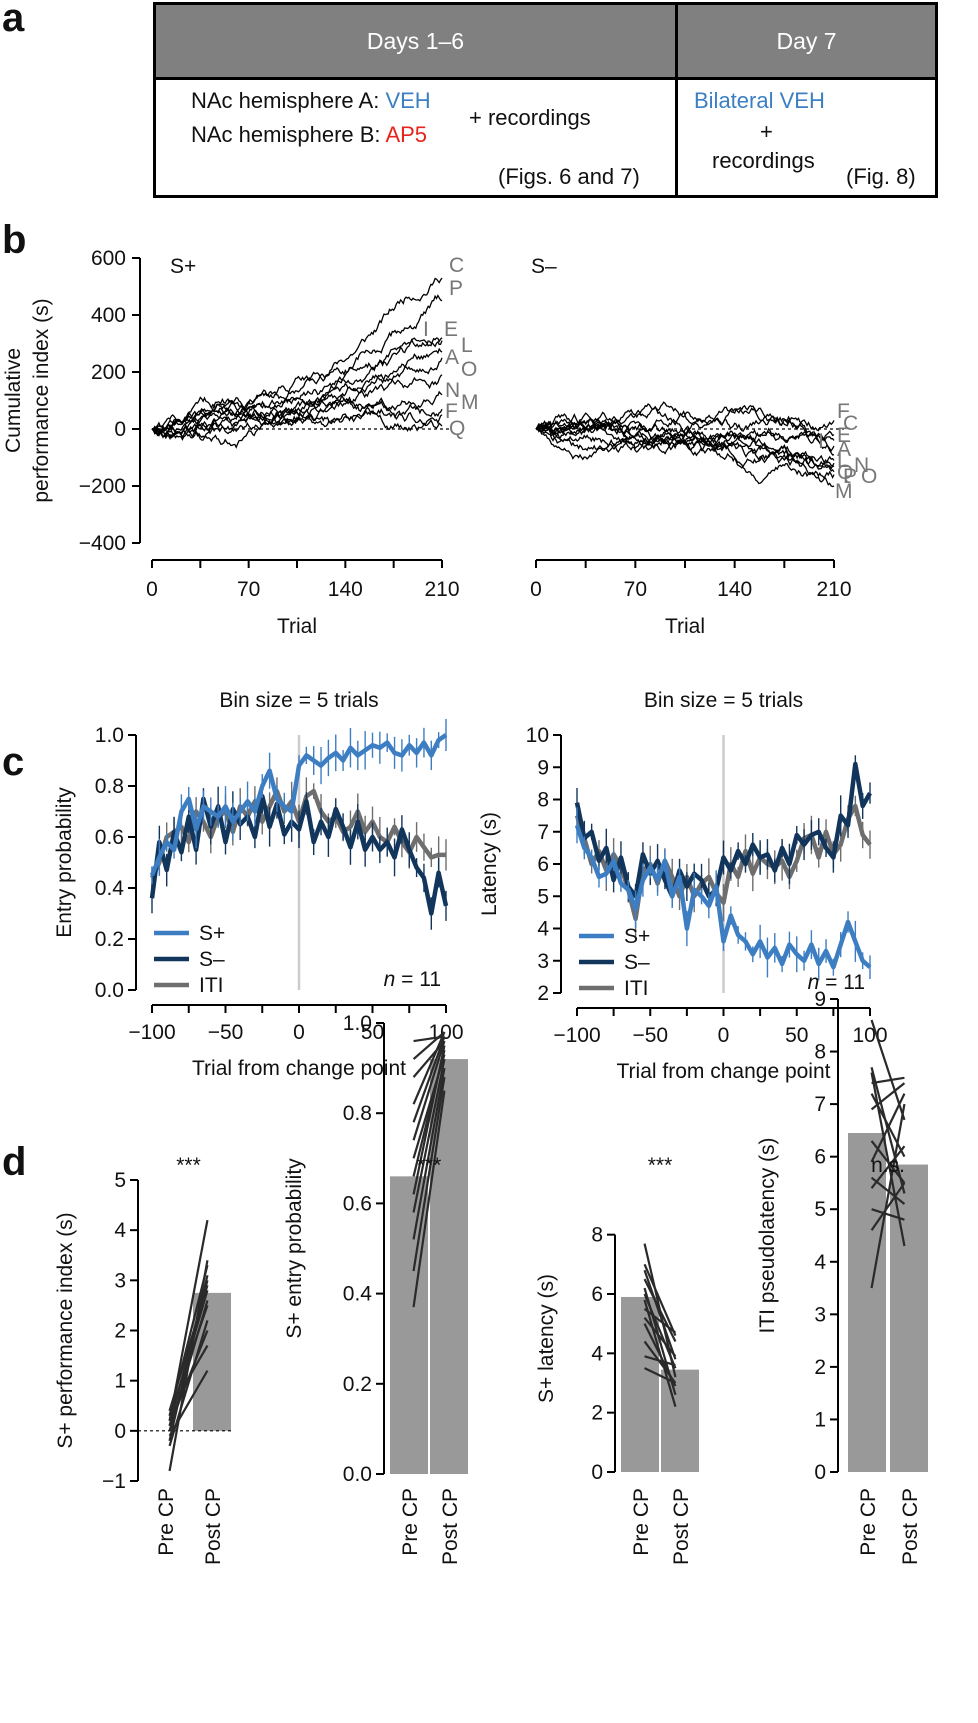  Describe the element at coordinates (844, 435) in the screenshot. I see `trace-label: E` at that location.